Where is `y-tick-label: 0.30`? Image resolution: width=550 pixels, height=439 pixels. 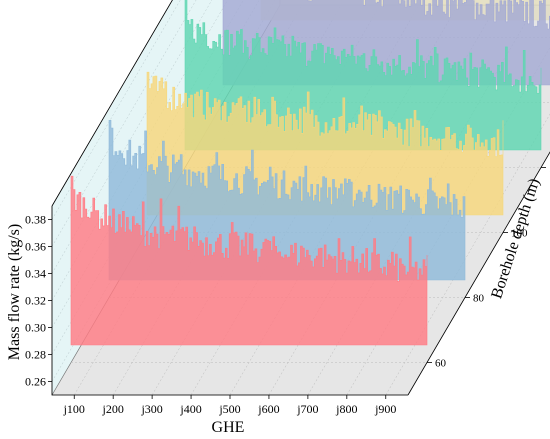
y-tick-label: 0.30 is located at coordinates (35, 328).